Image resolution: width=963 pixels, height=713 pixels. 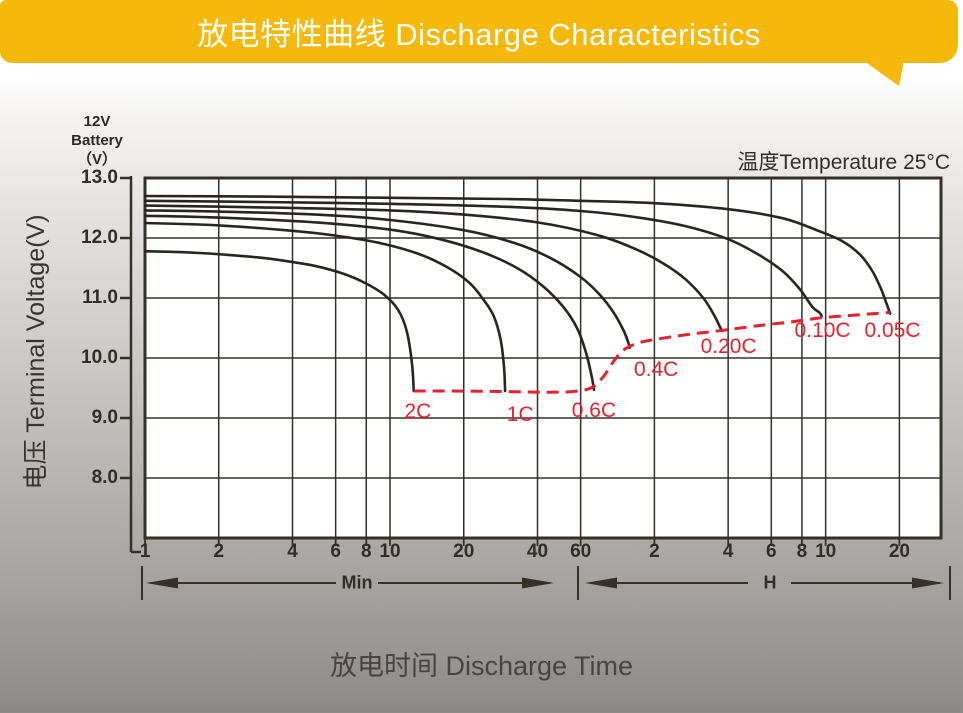 What do you see at coordinates (99, 237) in the screenshot?
I see `y-tick-label: 12.0` at bounding box center [99, 237].